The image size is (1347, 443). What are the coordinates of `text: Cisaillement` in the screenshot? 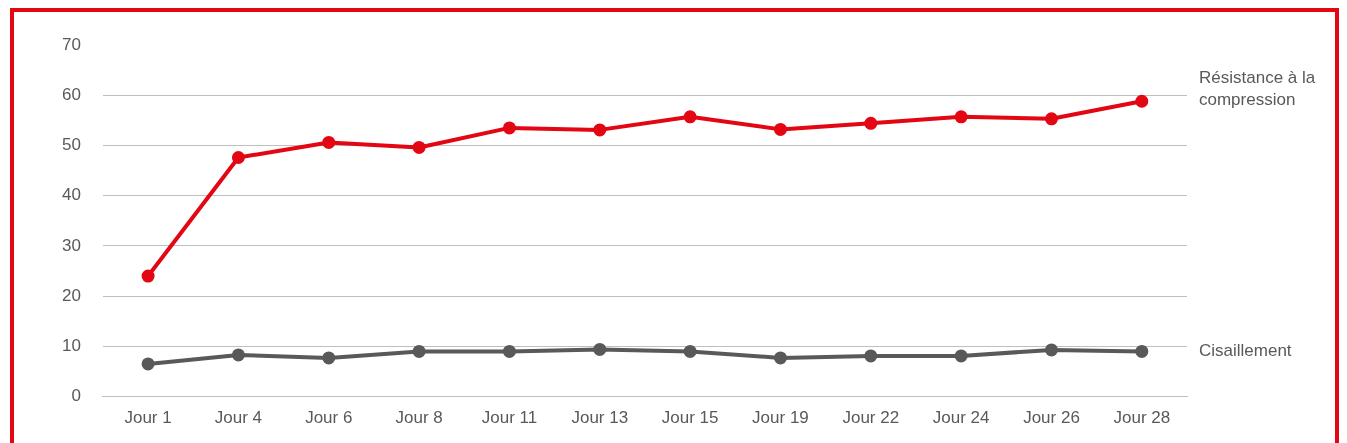 It's located at (1245, 351).